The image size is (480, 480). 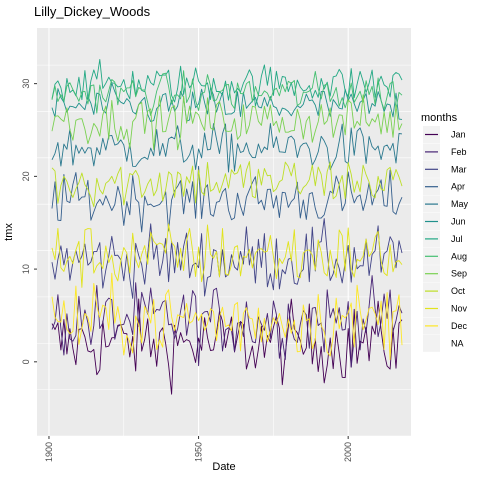 I want to click on legend-label-aug: Aug, so click(x=459, y=256).